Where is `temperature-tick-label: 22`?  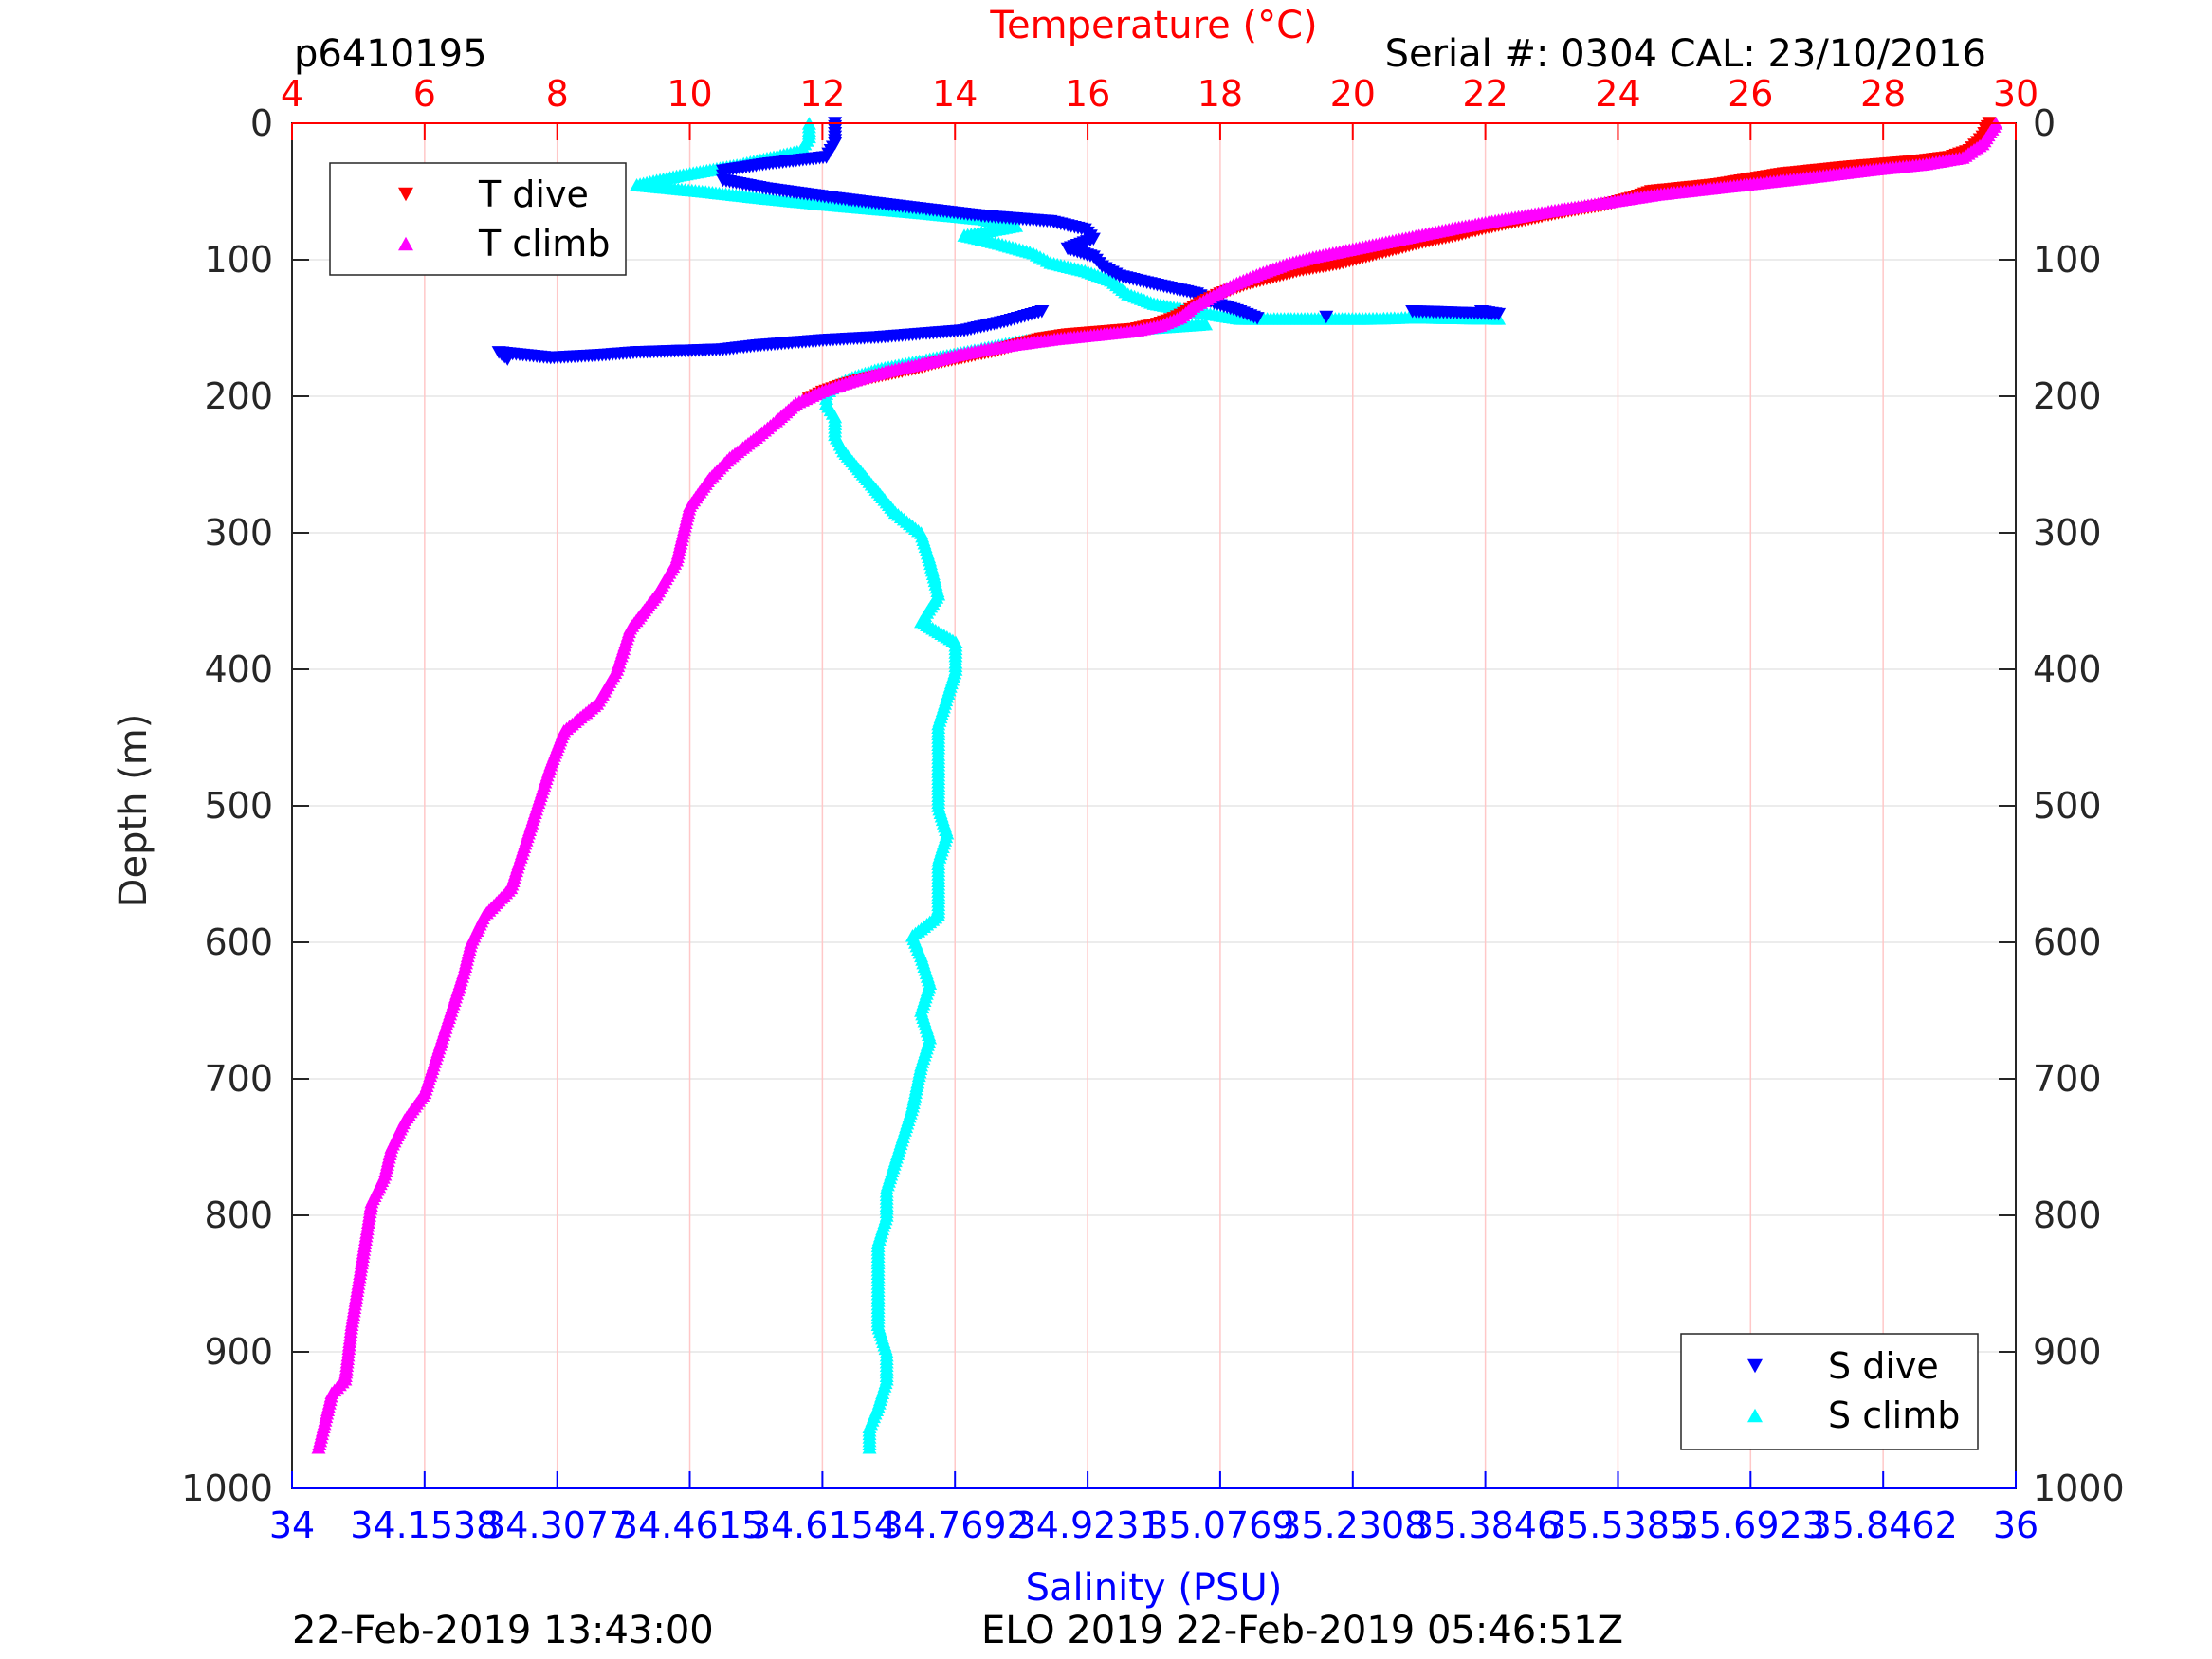 temperature-tick-label: 22 is located at coordinates (1485, 94).